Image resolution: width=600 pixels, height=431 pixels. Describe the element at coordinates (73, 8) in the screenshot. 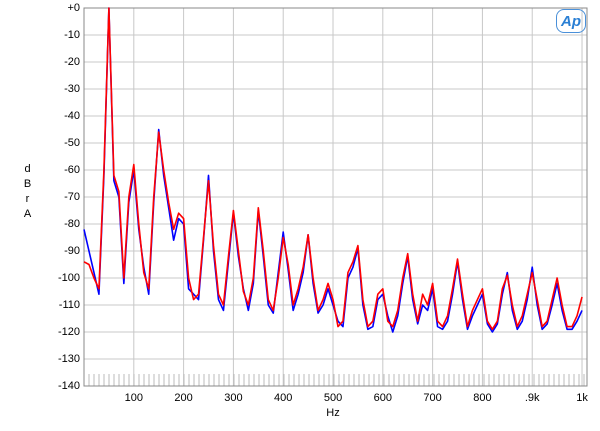

I see `y-tick-label: +0` at that location.